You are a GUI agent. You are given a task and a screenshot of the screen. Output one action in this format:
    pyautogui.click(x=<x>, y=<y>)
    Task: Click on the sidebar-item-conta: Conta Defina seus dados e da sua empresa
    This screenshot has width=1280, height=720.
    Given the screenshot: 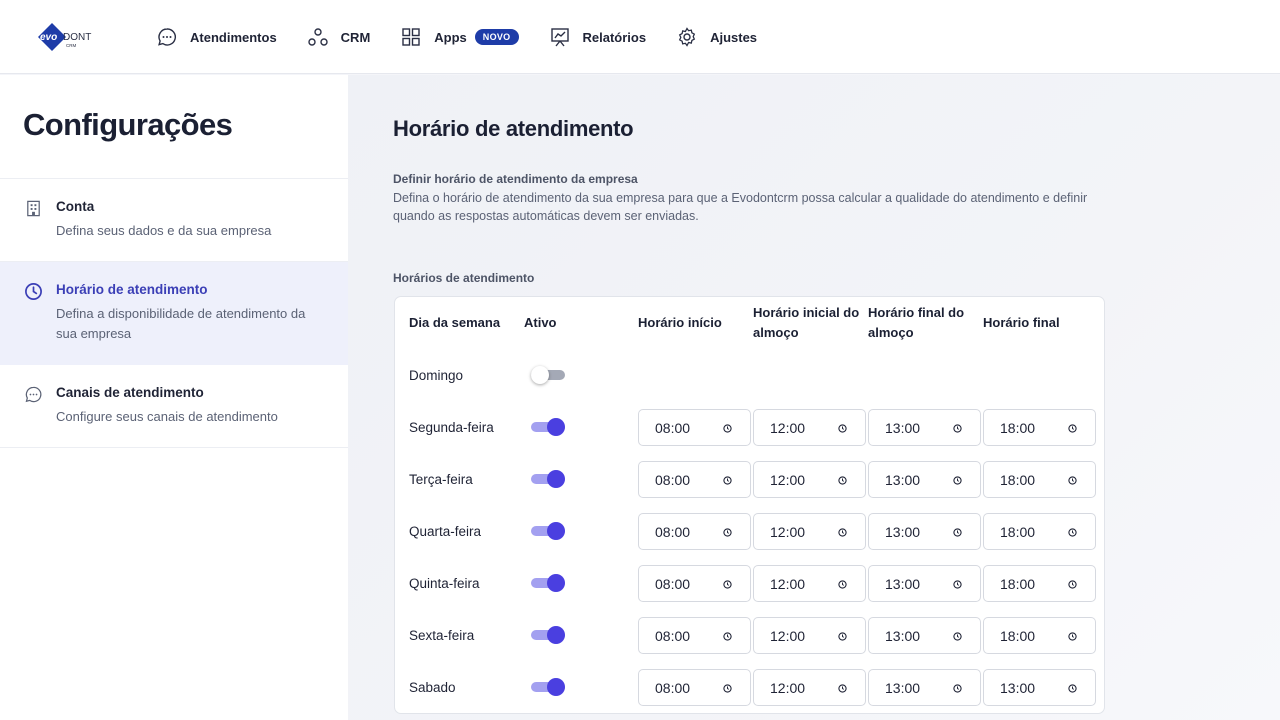 What is the action you would take?
    pyautogui.click(x=174, y=220)
    